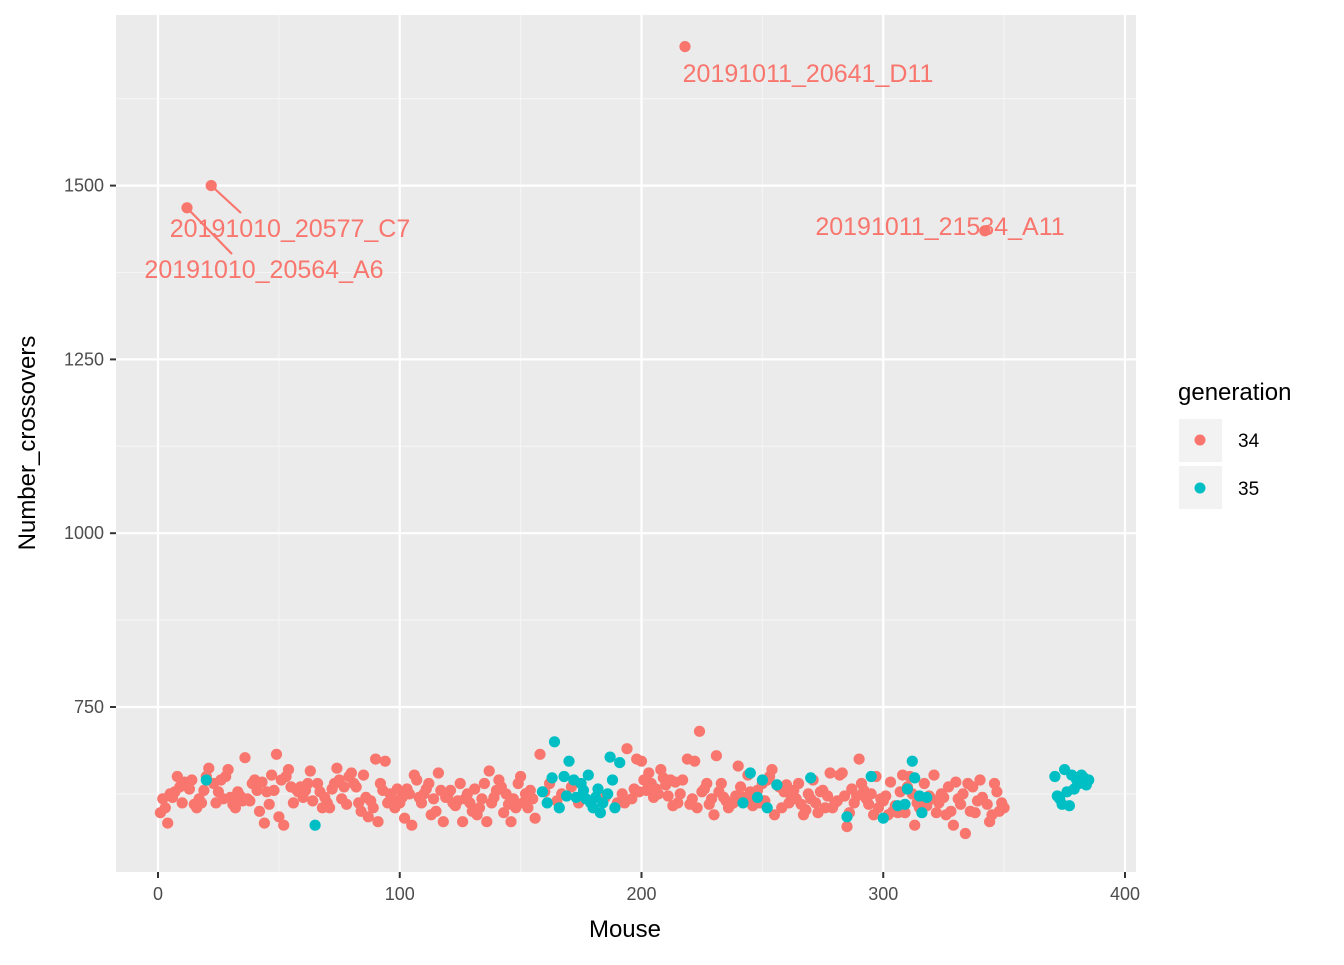 The height and width of the screenshot is (965, 1344). Describe the element at coordinates (1125, 894) in the screenshot. I see `x-tick-label: 400` at that location.